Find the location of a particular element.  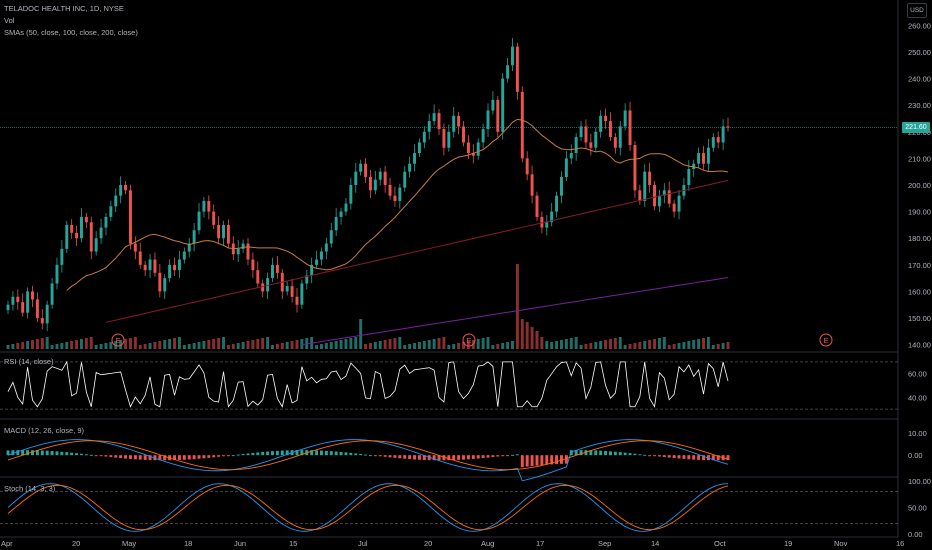

macd-line is located at coordinates (368, 460).